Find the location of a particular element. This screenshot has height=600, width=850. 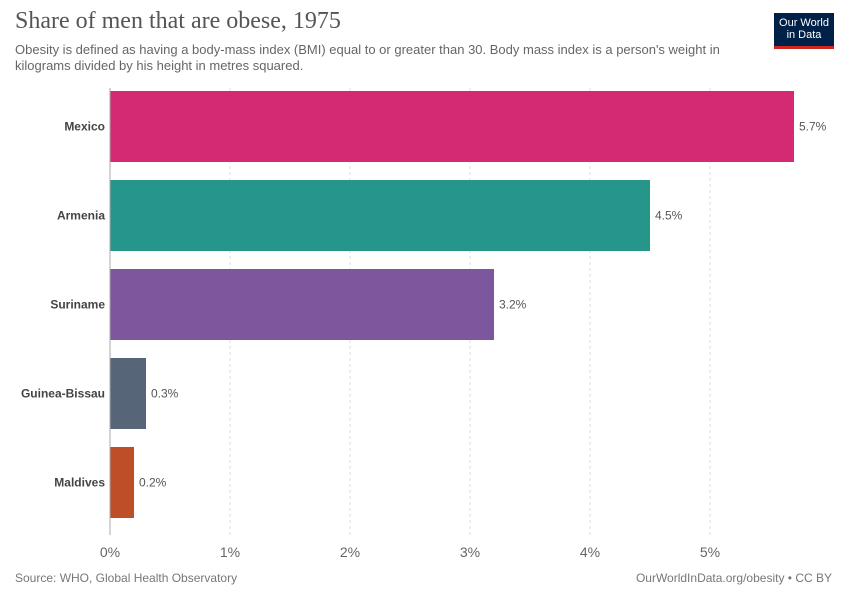

x-tick-label: 5% is located at coordinates (710, 552).